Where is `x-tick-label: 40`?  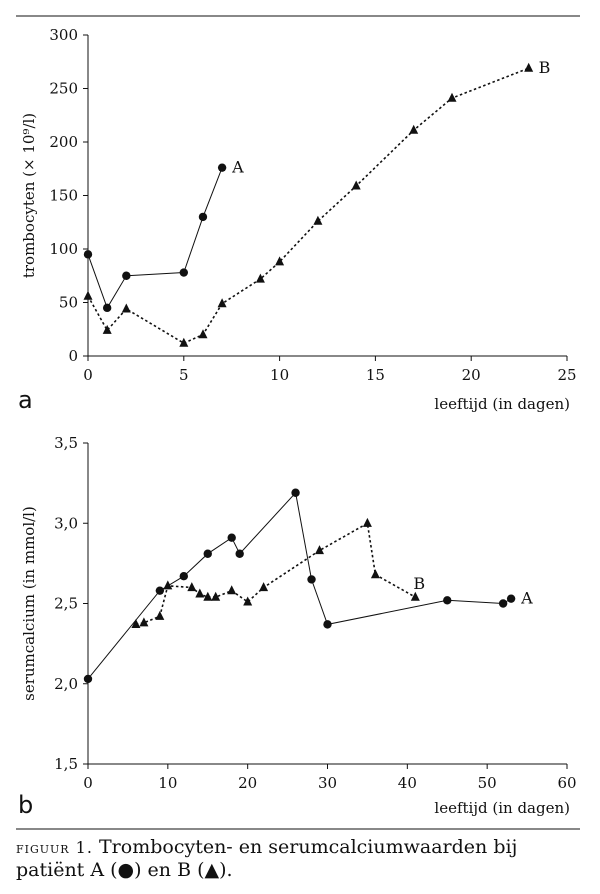
x-tick-label: 40 is located at coordinates (407, 783).